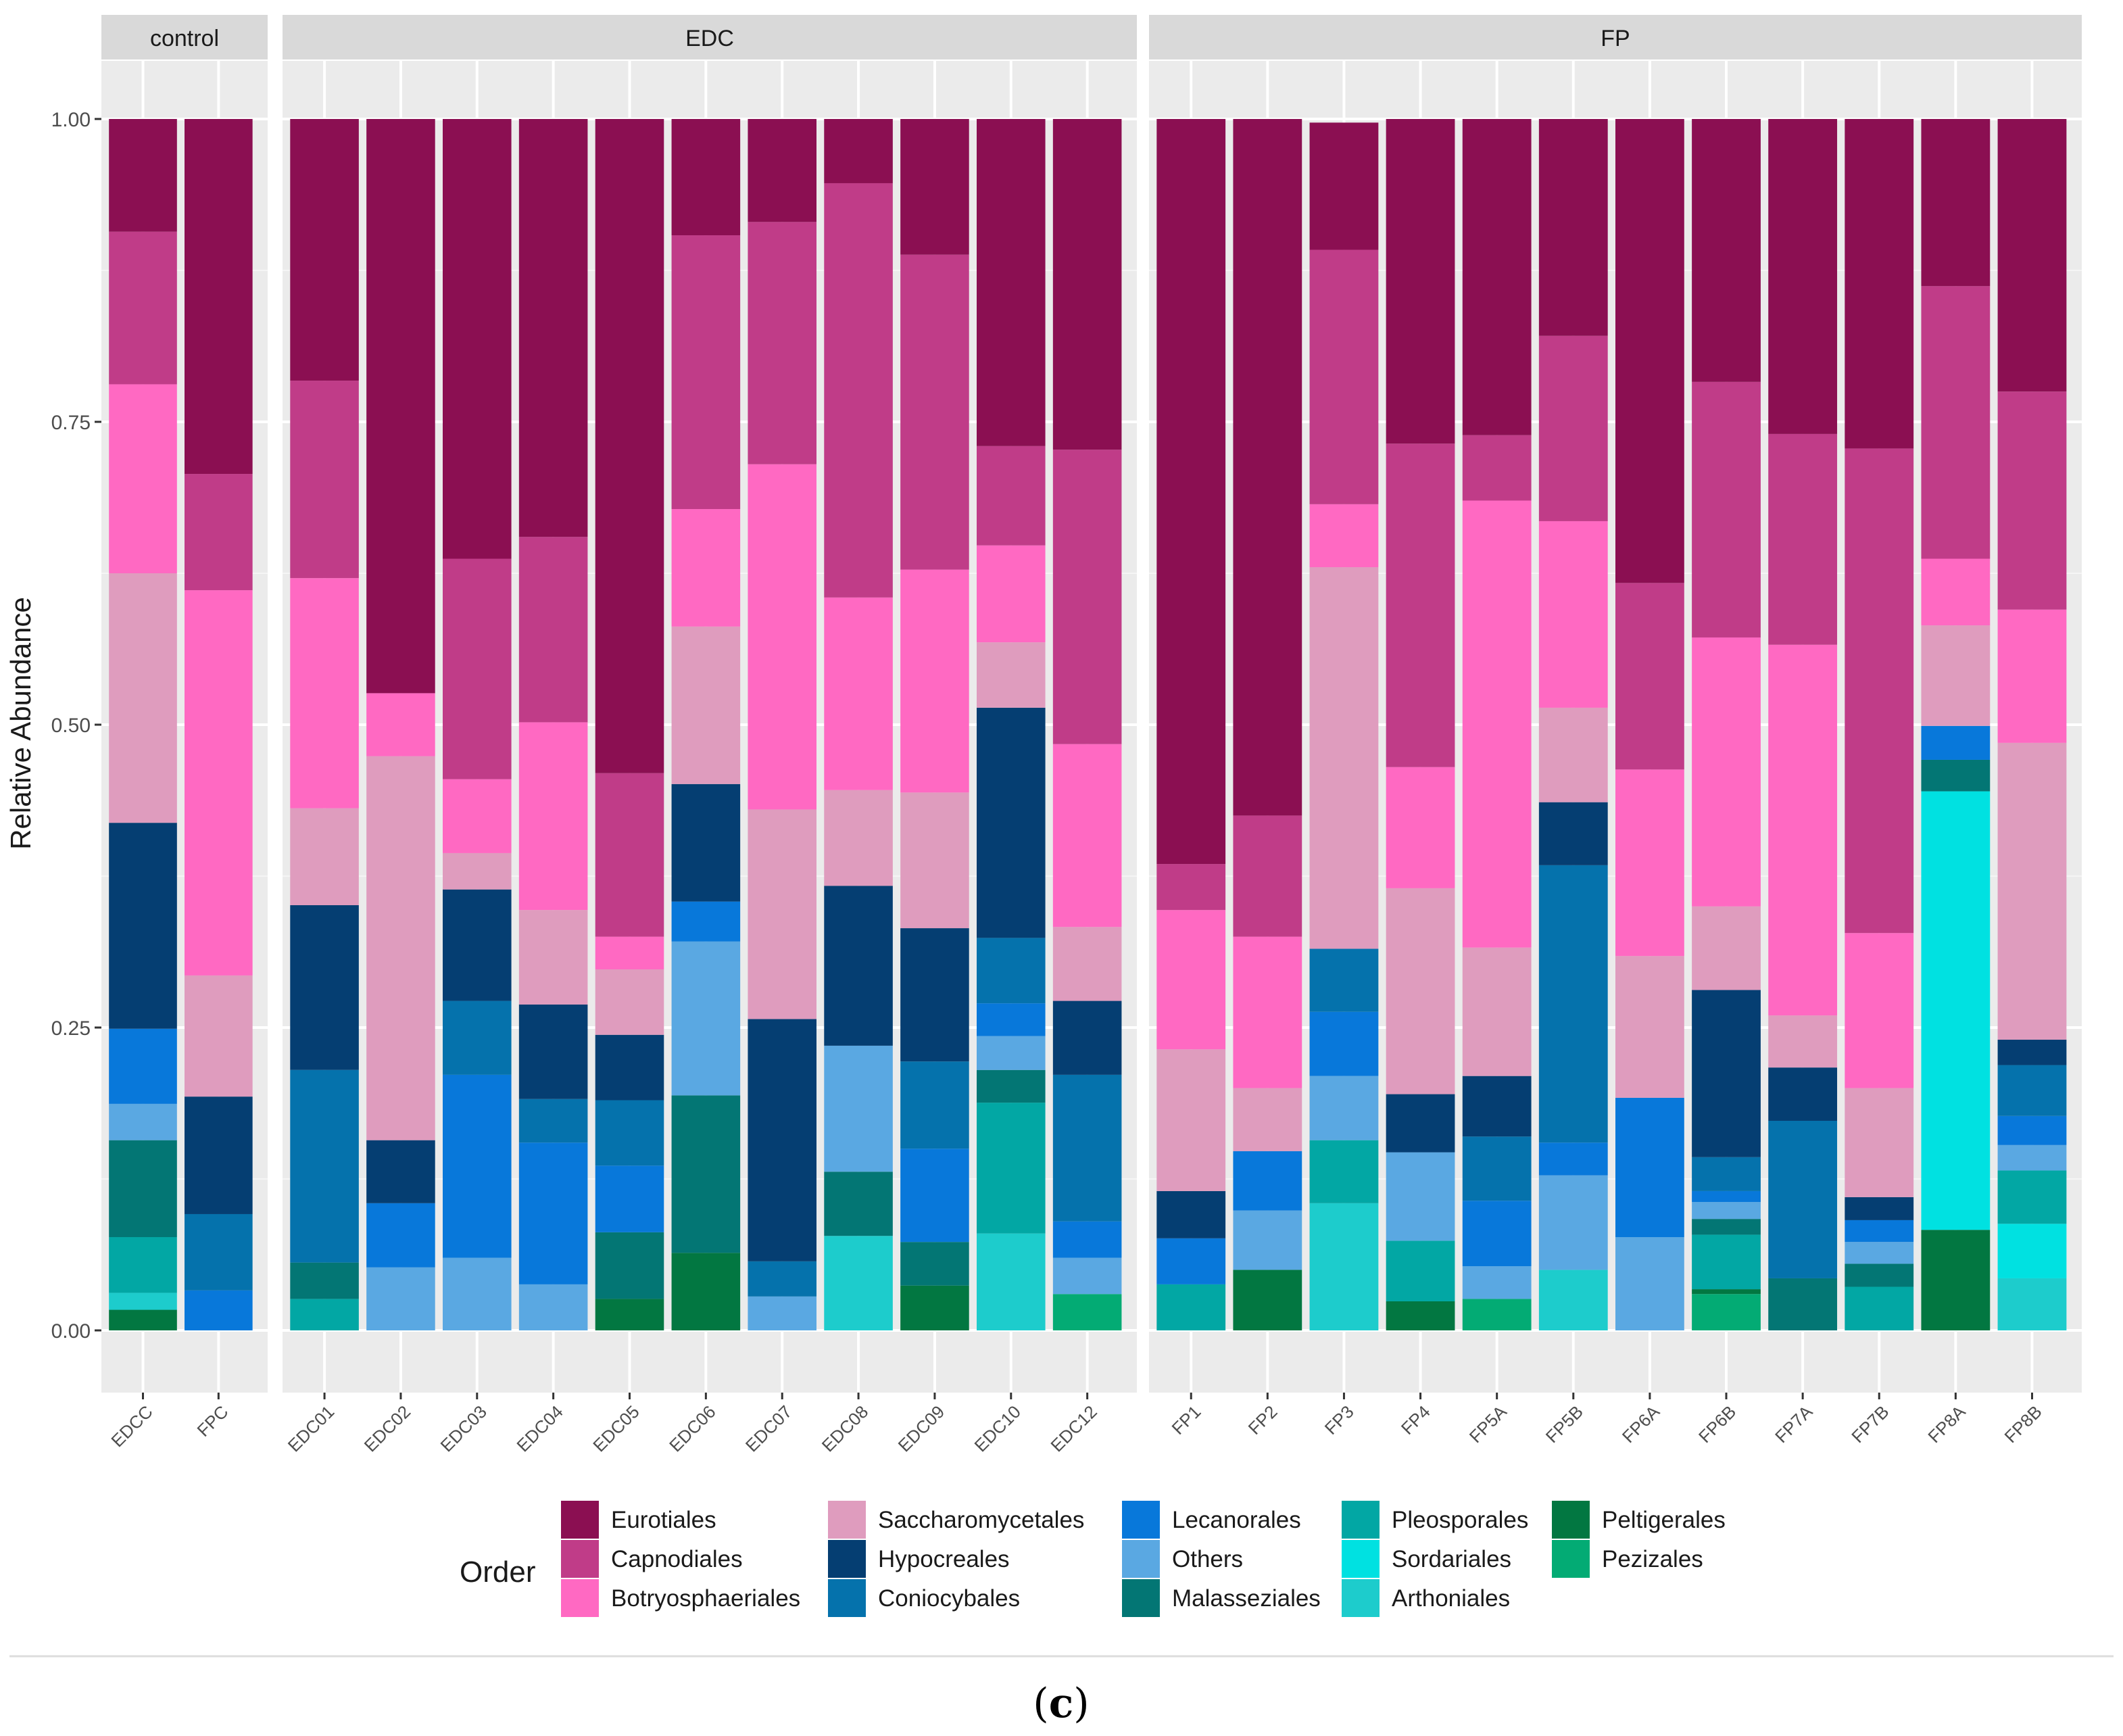  What do you see at coordinates (1040, 1703) in the screenshot?
I see `caption-open: (` at bounding box center [1040, 1703].